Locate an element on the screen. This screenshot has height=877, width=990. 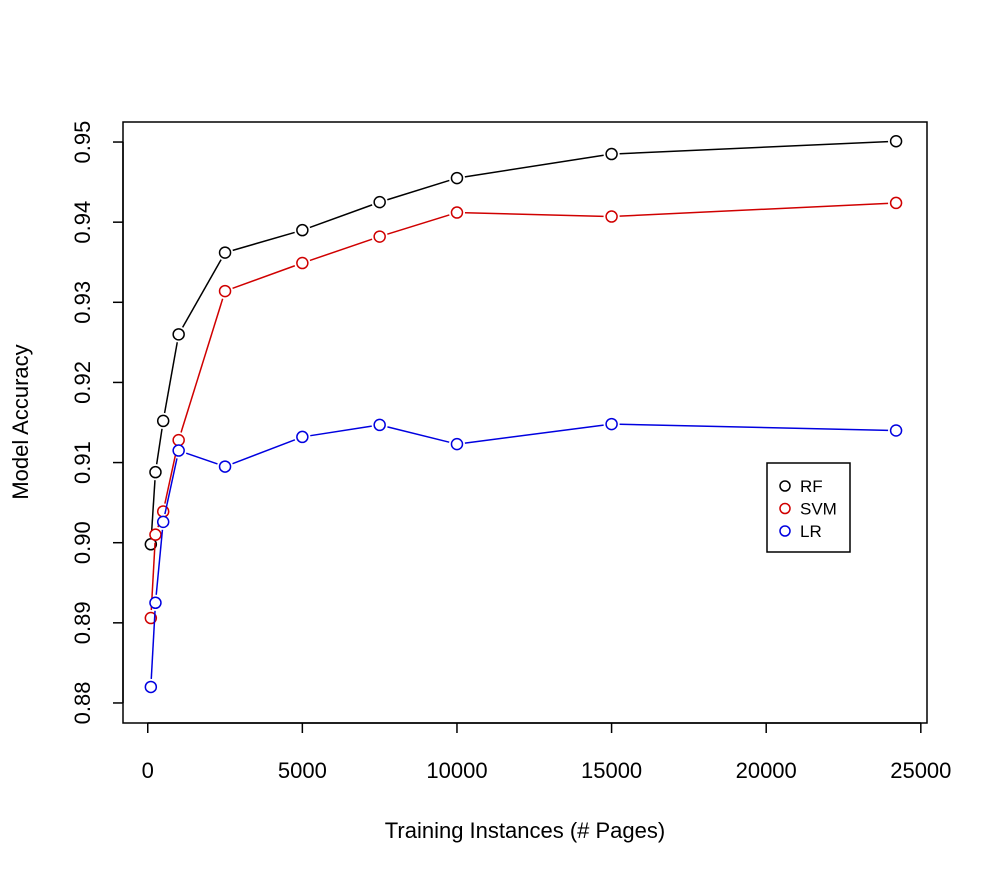
y-tick-label: 0.89 is located at coordinates (82, 622).